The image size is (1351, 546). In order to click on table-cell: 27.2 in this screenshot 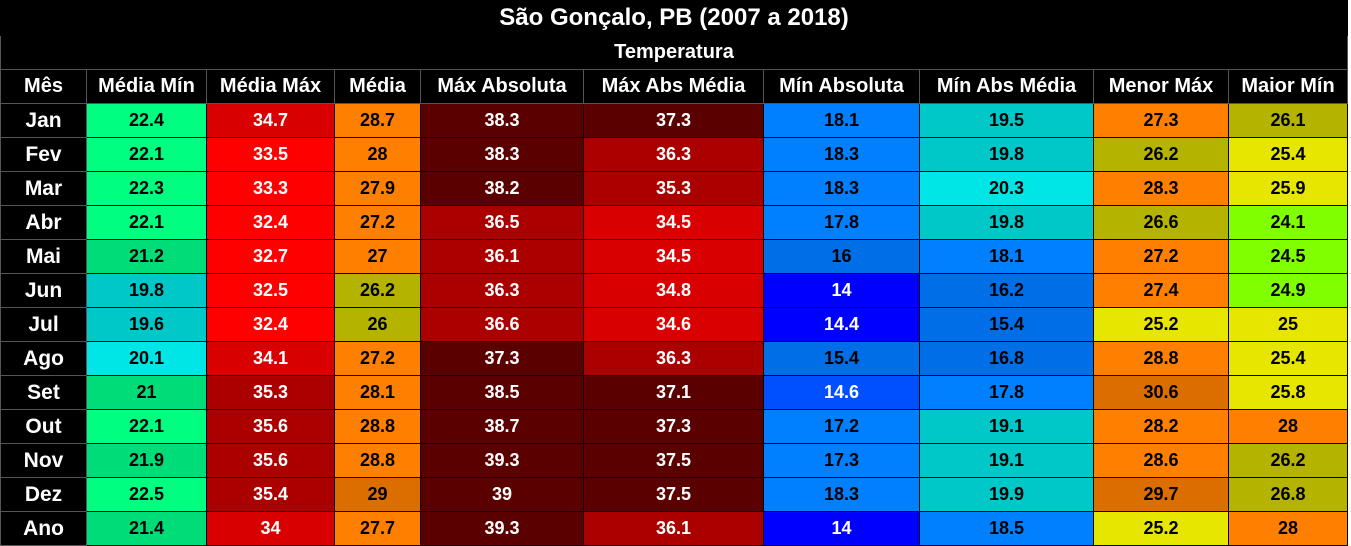, I will do `click(377, 358)`.